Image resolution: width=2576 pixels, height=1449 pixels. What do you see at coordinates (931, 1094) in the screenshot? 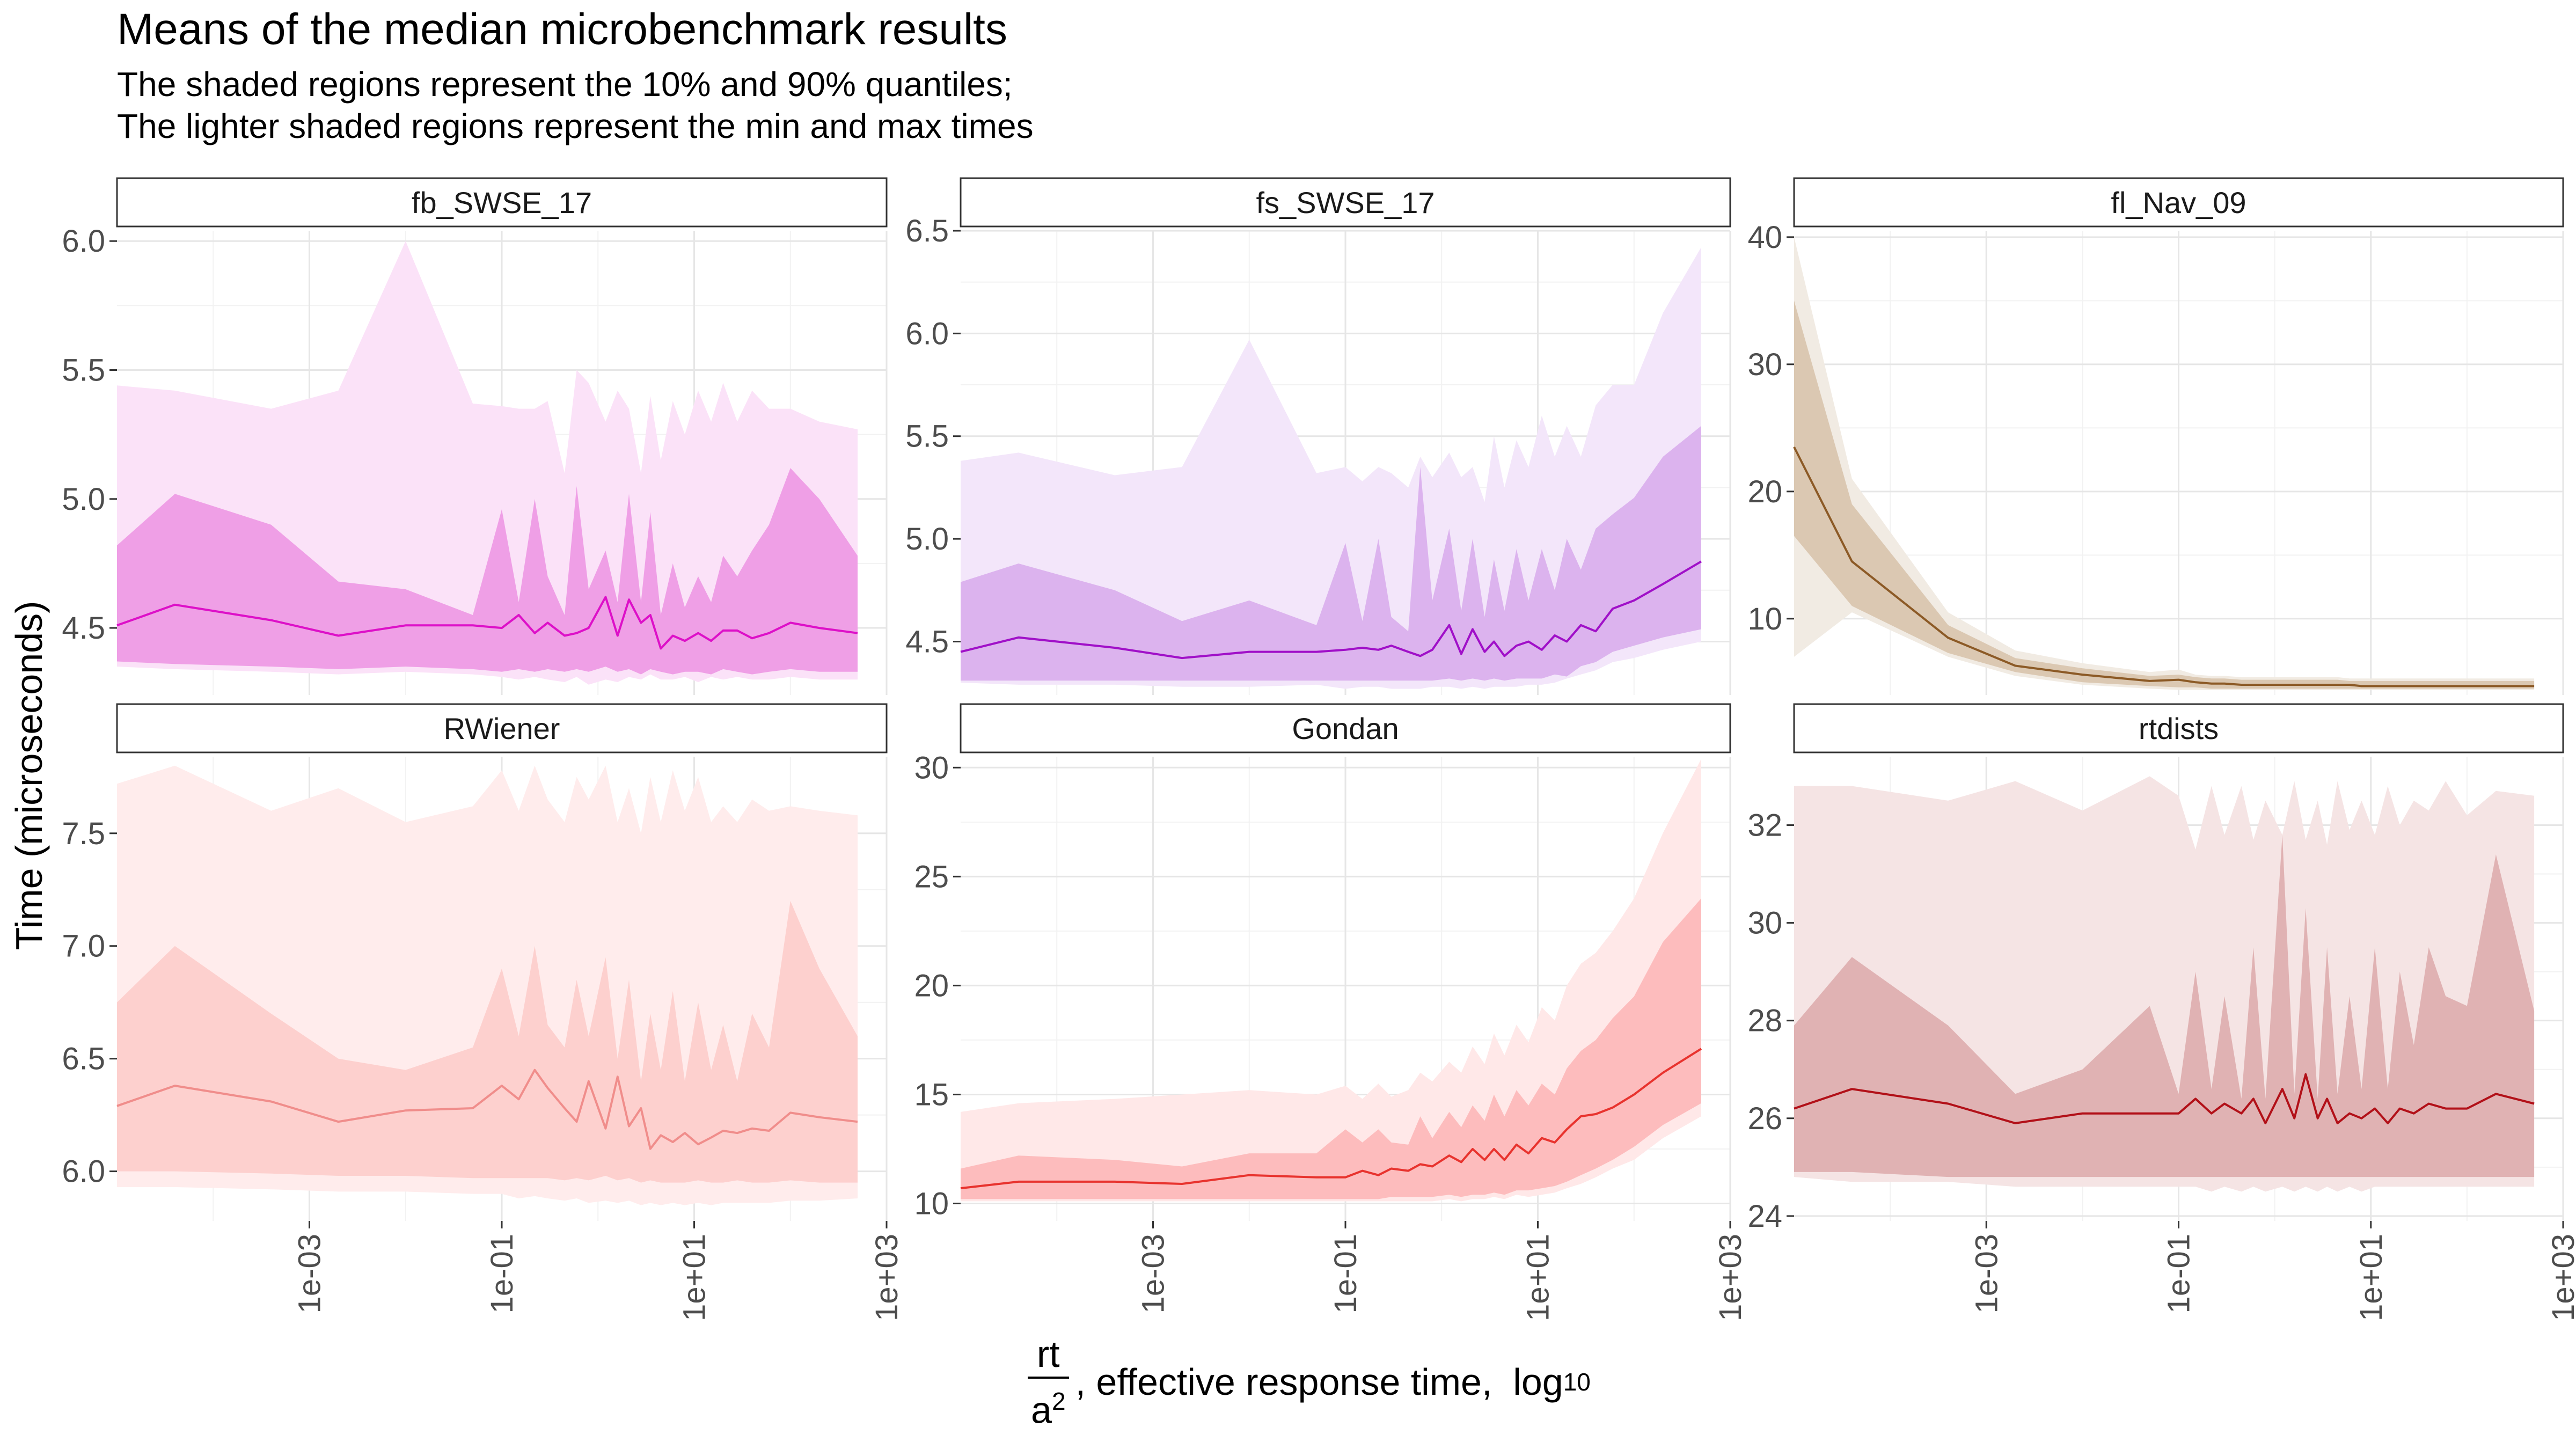
I see `y-tick-label: 15` at bounding box center [931, 1094].